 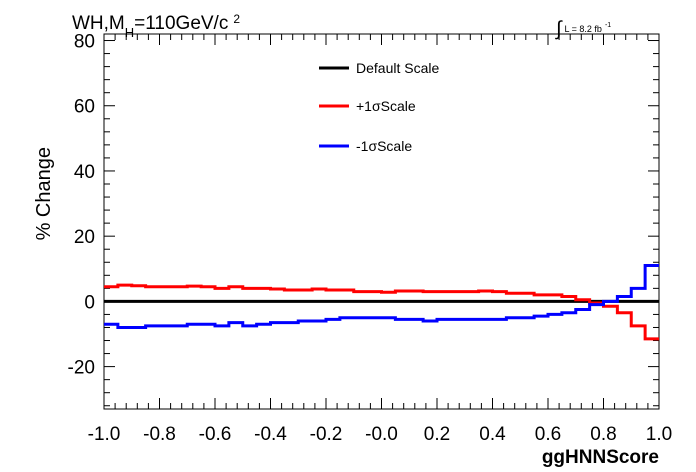 What do you see at coordinates (381, 434) in the screenshot?
I see `x-tick-label: -0.0` at bounding box center [381, 434].